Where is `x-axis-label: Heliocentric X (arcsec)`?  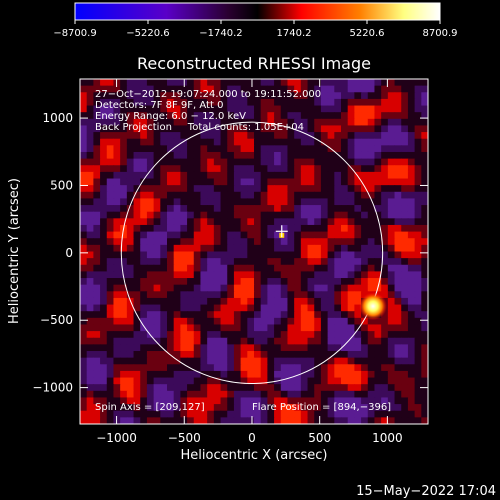 x-axis-label: Heliocentric X (arcsec) is located at coordinates (254, 455).